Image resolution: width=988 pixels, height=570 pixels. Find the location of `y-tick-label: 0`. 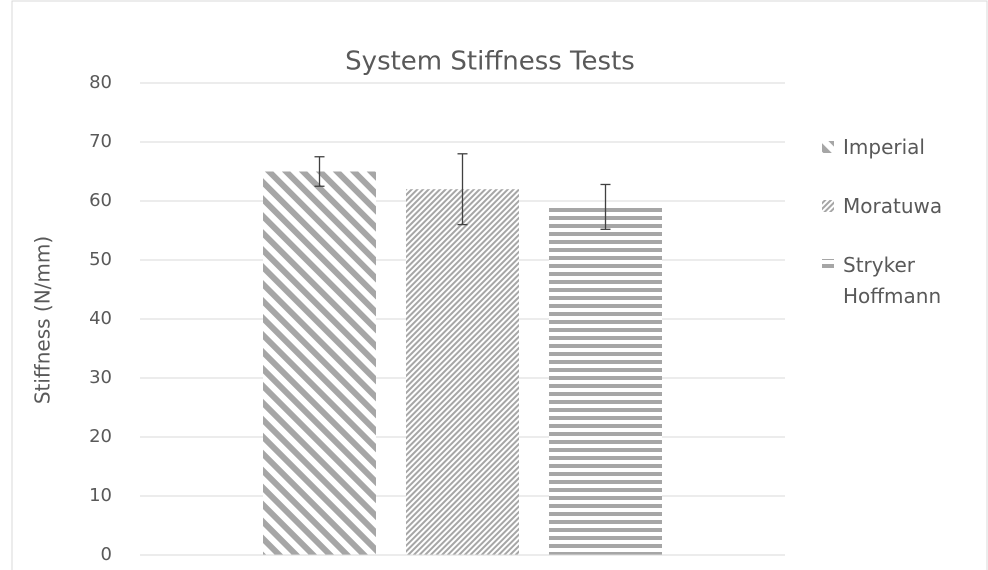

y-tick-label: 0 is located at coordinates (106, 554).